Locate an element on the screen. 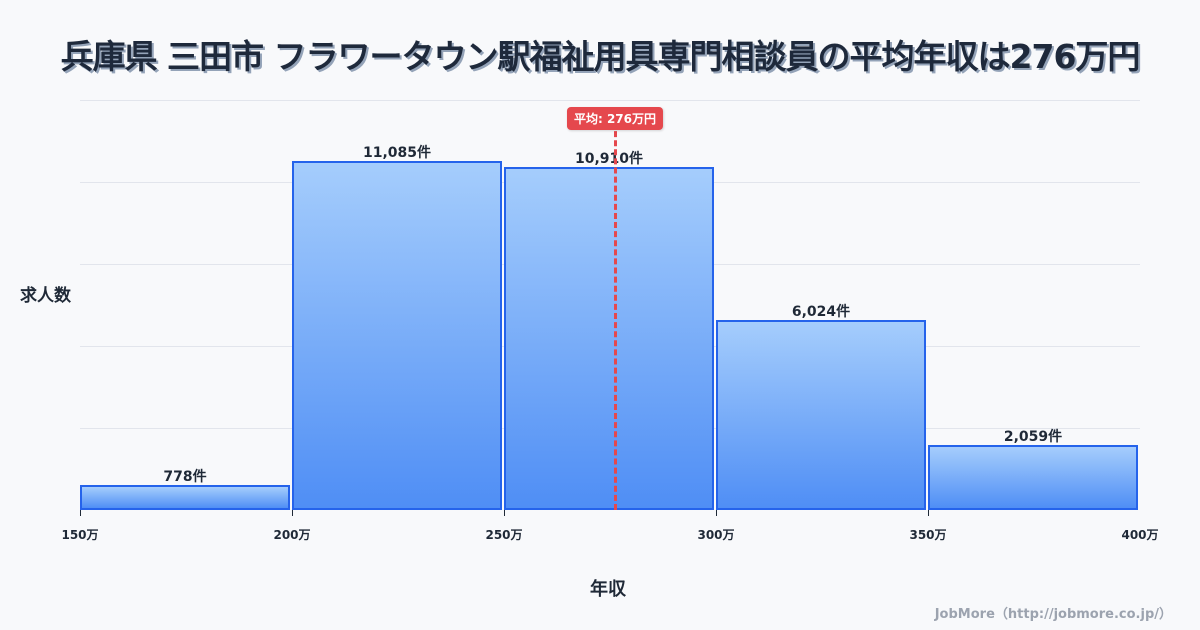 The height and width of the screenshot is (630, 1200). x-axis-label: 年収 is located at coordinates (608, 589).